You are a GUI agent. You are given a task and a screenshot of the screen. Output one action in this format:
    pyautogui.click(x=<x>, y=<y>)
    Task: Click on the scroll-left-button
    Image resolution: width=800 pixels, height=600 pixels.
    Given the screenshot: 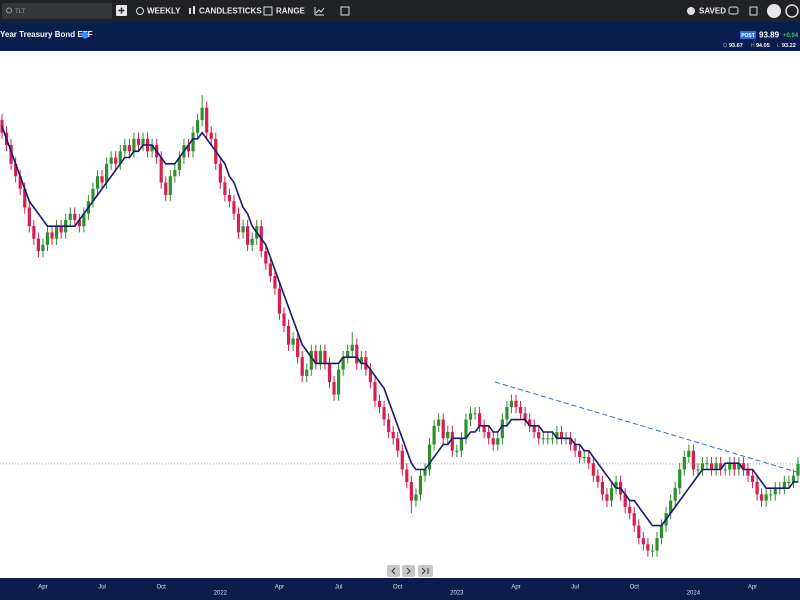 What is the action you would take?
    pyautogui.click(x=393, y=571)
    